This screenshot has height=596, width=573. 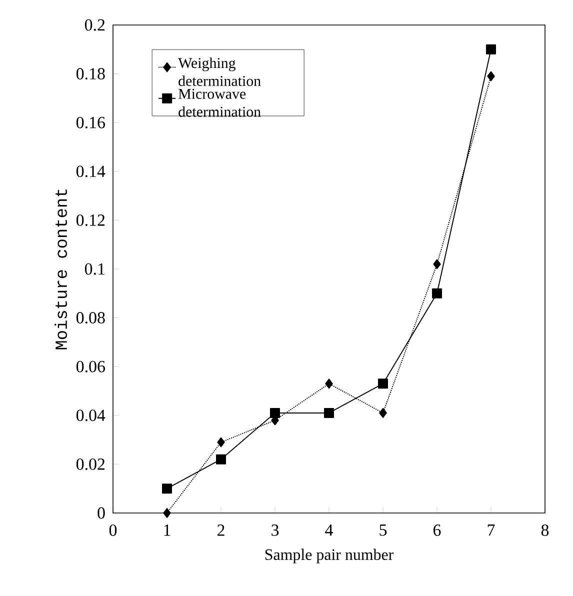 I want to click on y-tick-label: 0.2, so click(x=94, y=25).